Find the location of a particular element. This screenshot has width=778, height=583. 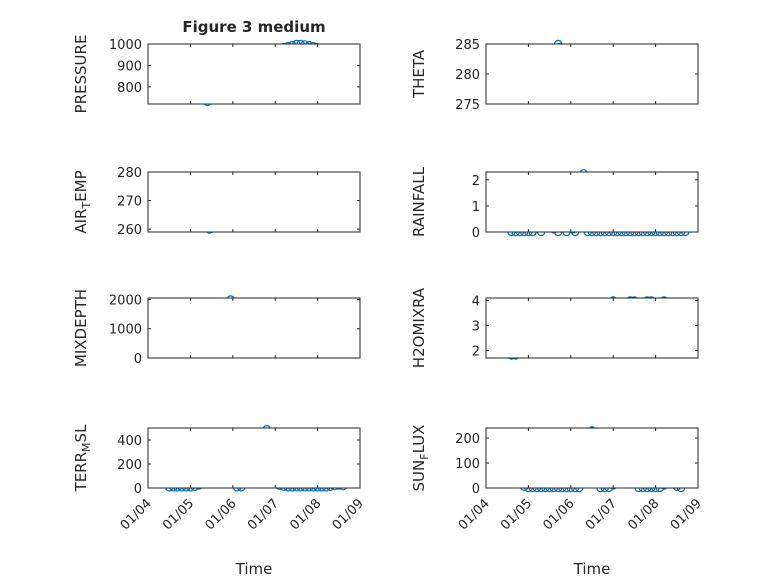

y-tick-label: 270 is located at coordinates (129, 202).